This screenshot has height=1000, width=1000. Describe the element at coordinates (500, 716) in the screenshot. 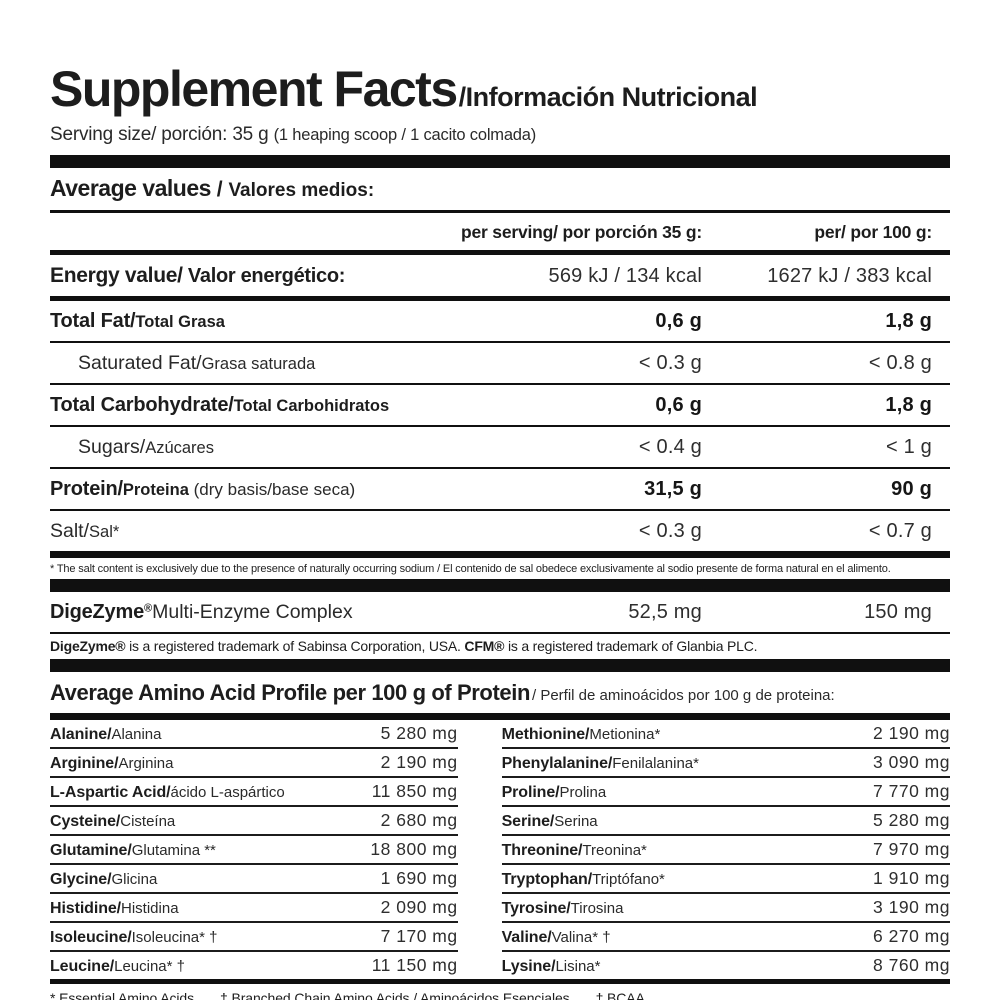

I see `divider-heavy` at that location.